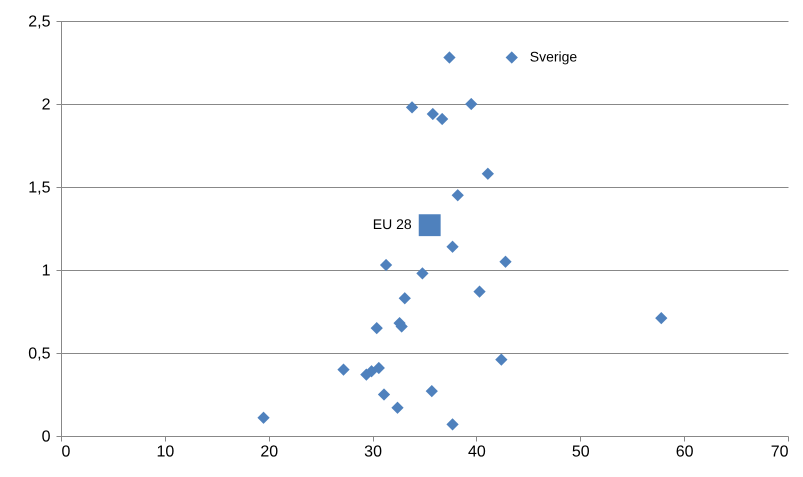  Describe the element at coordinates (373, 452) in the screenshot. I see `x-tick-label: 30` at that location.